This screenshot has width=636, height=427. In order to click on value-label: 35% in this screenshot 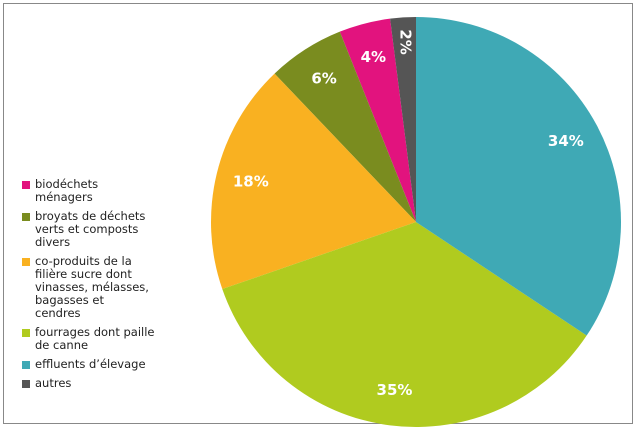, I will do `click(395, 390)`.